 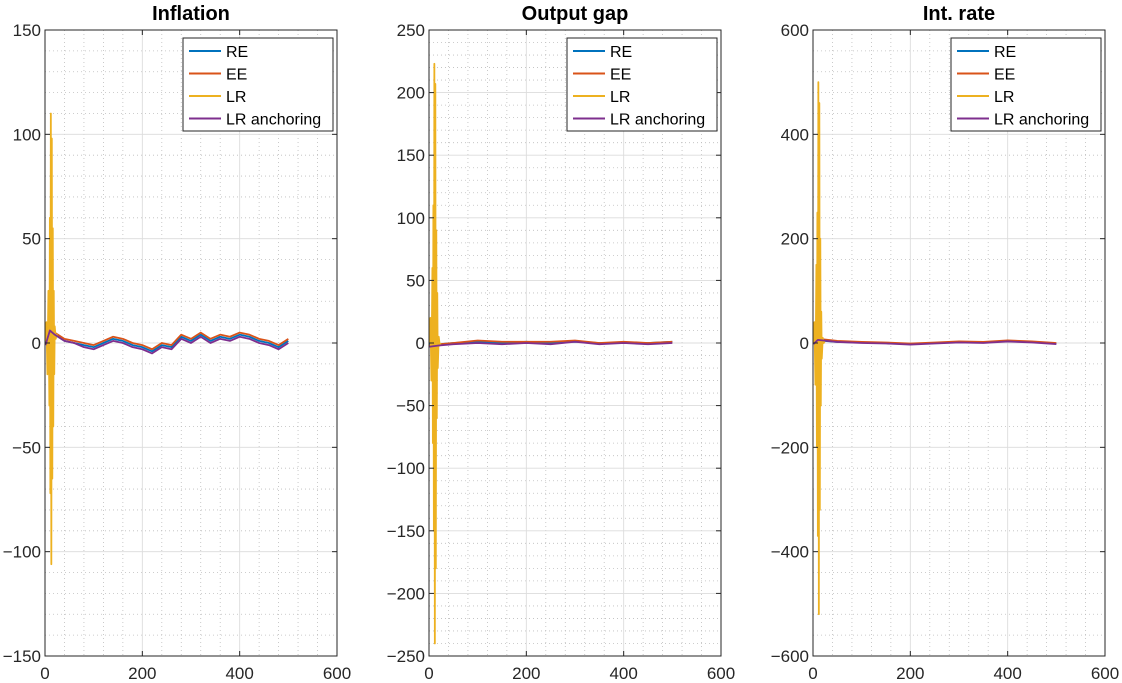 I want to click on series-lines, so click(x=166, y=339).